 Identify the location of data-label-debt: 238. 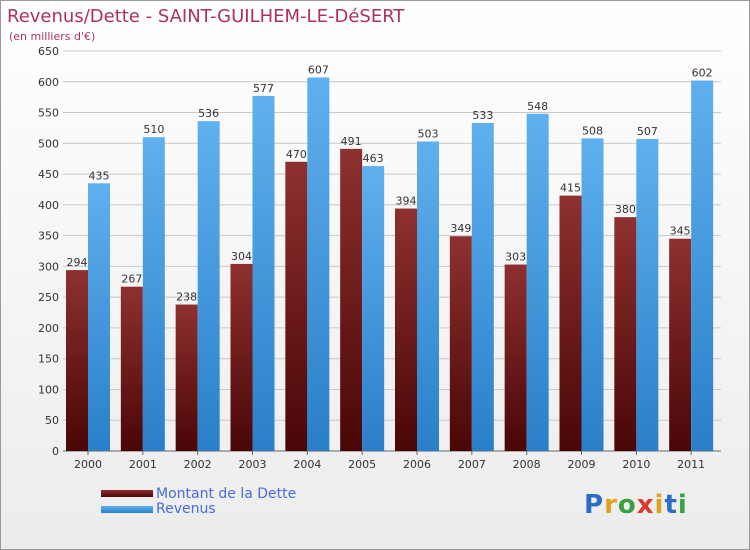
(186, 297).